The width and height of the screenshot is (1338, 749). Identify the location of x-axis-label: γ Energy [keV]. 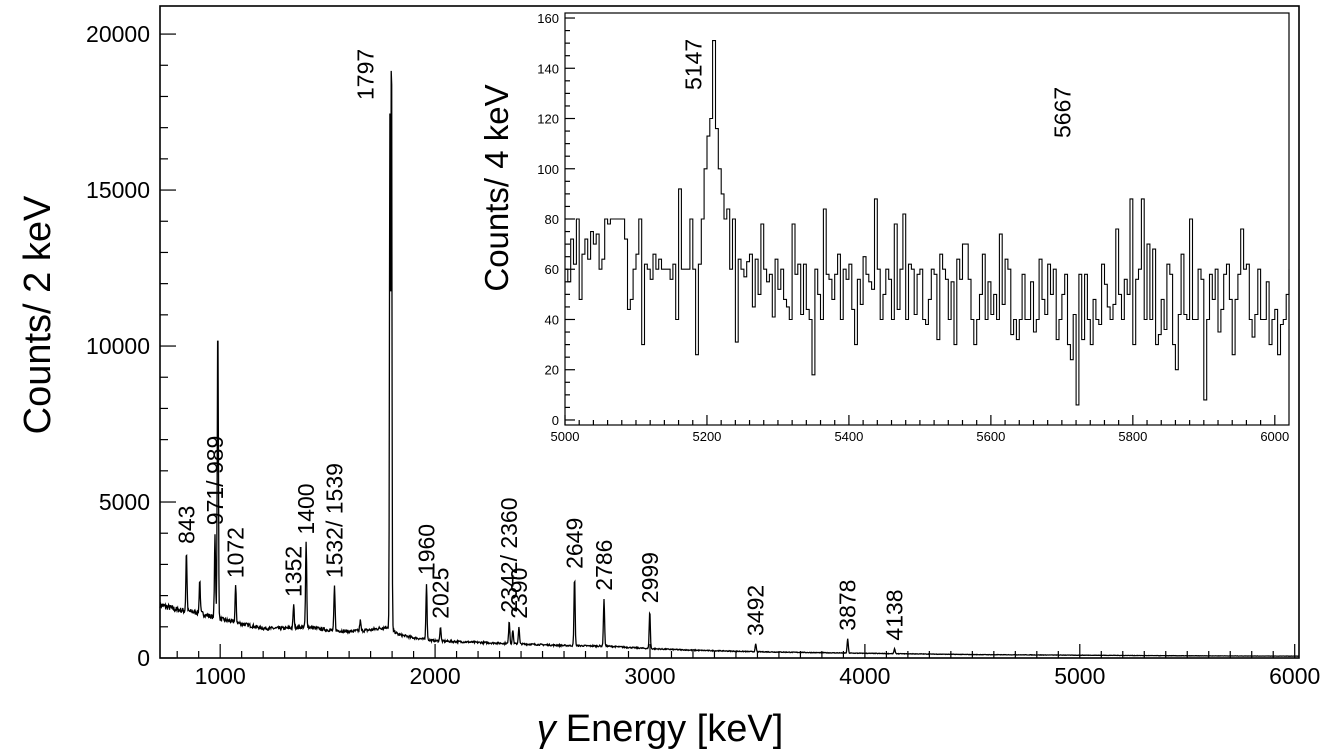
(660, 728).